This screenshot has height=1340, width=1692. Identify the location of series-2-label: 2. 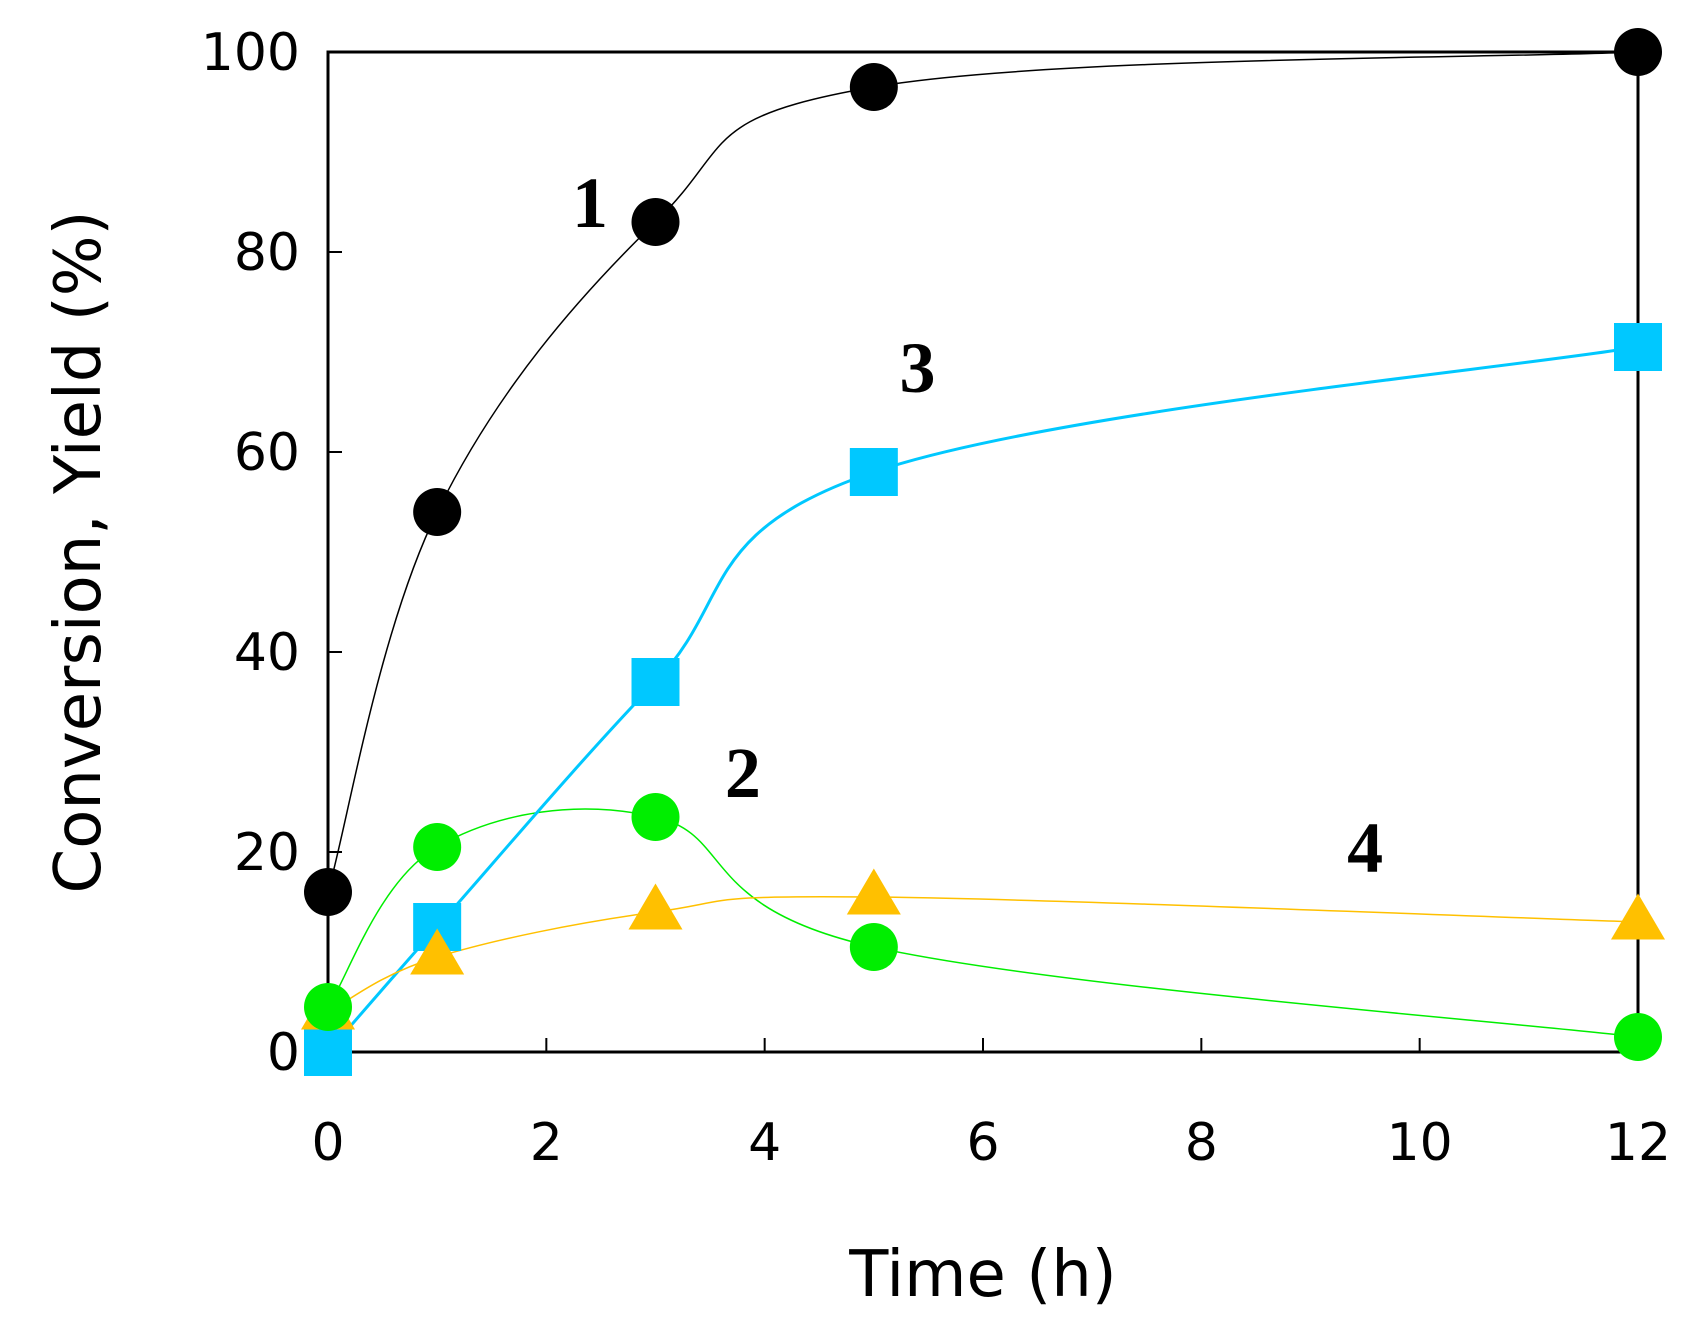
(743, 773).